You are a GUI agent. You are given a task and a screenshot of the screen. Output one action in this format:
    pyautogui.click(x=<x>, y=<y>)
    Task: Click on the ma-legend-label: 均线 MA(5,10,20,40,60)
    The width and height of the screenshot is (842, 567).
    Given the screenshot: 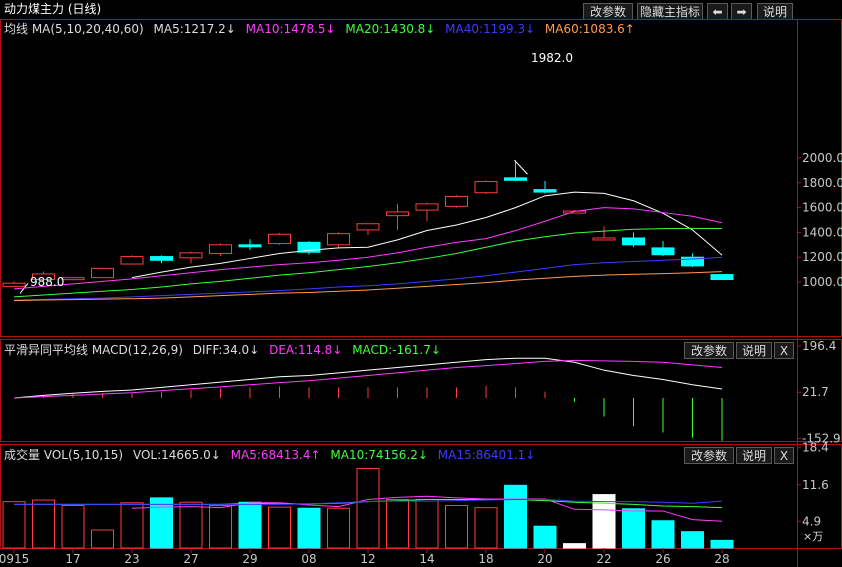 What is the action you would take?
    pyautogui.click(x=74, y=29)
    